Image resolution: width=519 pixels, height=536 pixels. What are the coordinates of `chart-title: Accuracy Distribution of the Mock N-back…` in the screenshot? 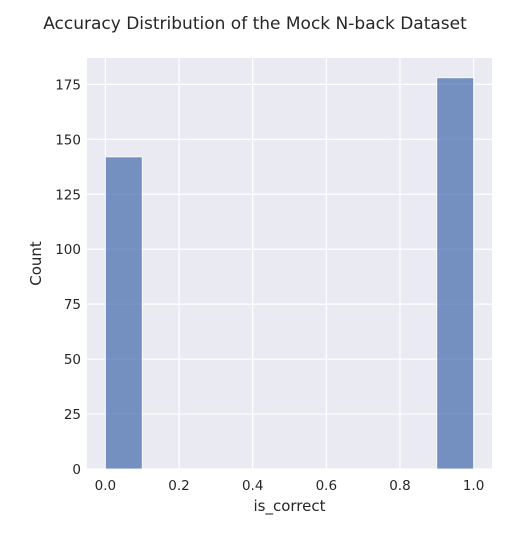 It's located at (255, 24).